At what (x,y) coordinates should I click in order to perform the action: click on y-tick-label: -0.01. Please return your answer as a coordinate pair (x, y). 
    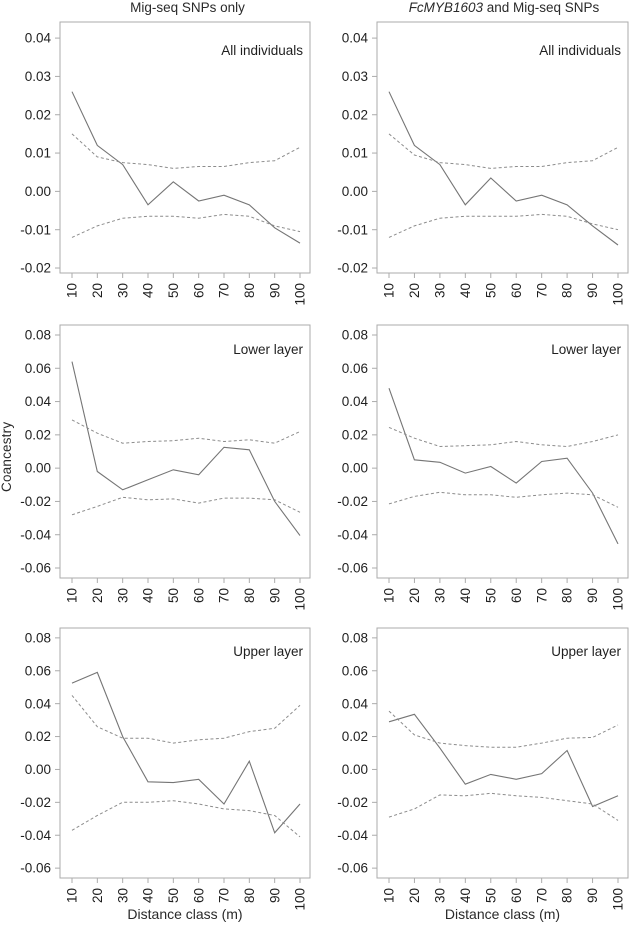
    Looking at the image, I should click on (35, 229).